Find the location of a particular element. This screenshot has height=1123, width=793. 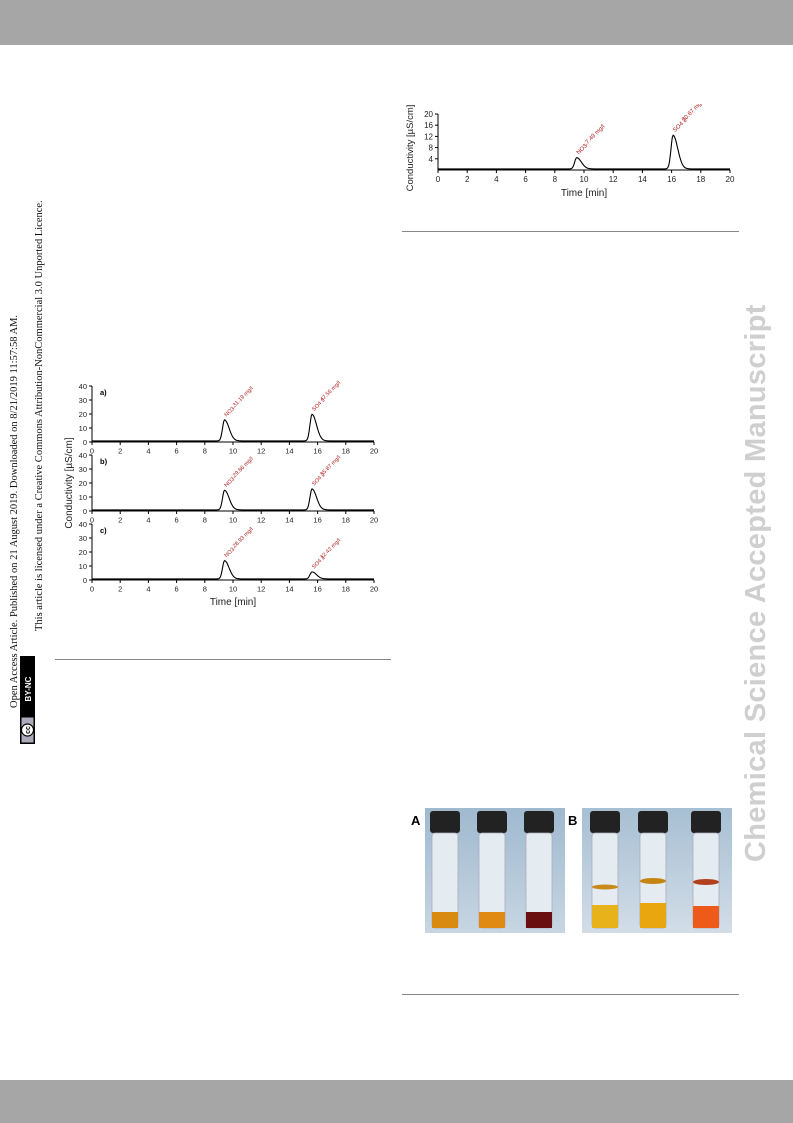

peak-label: NO3-29.86 mg/l is located at coordinates (239, 472).